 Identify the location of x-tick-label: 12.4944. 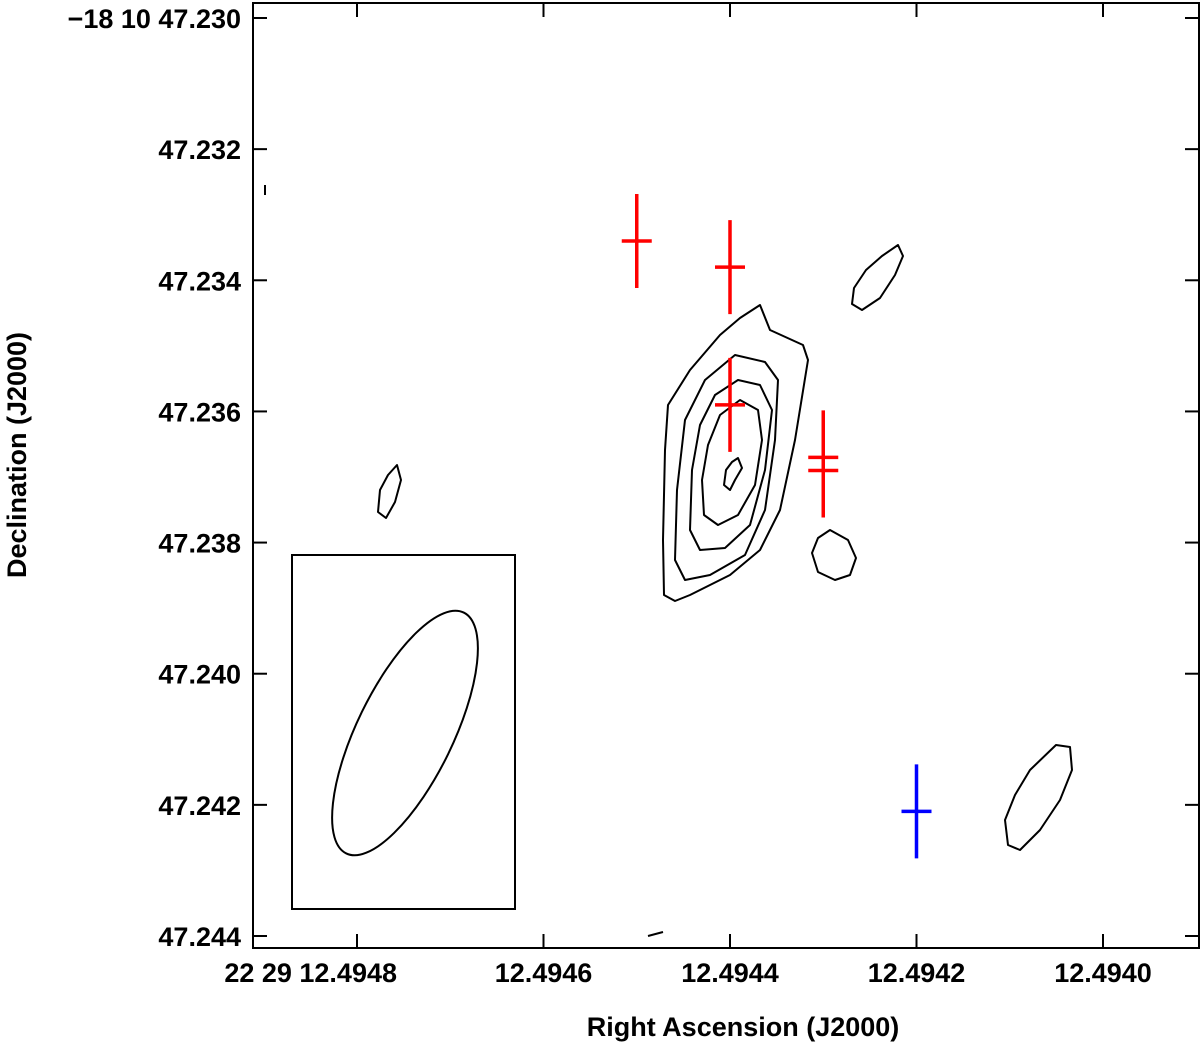
(730, 973).